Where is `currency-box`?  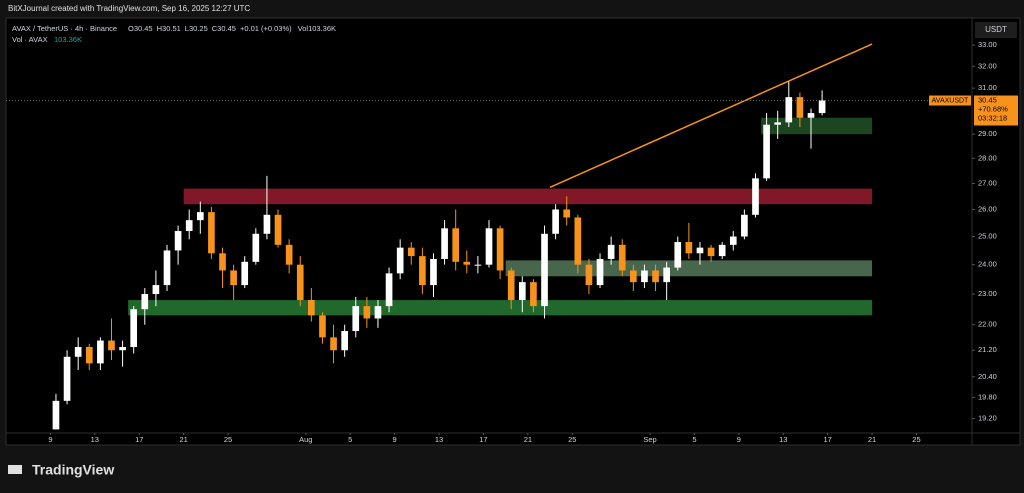 currency-box is located at coordinates (996, 30).